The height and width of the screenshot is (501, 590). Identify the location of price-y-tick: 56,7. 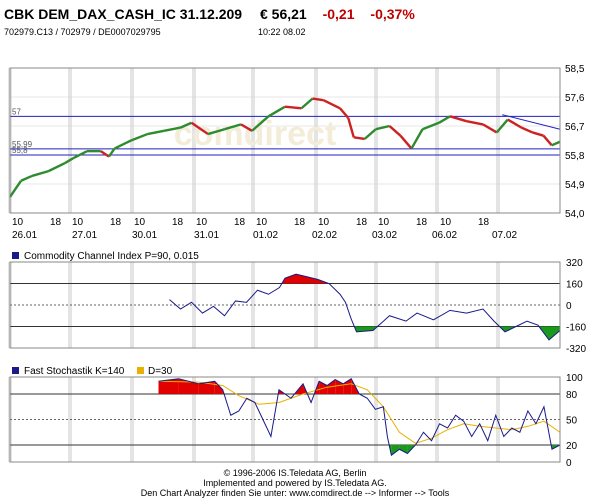
(575, 127).